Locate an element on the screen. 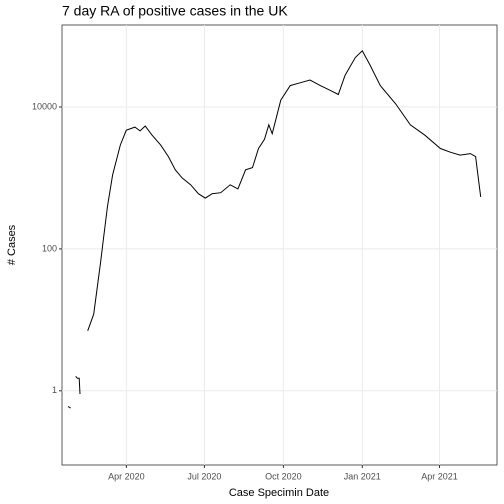  x-tick-label: Apr 2021 is located at coordinates (439, 476).